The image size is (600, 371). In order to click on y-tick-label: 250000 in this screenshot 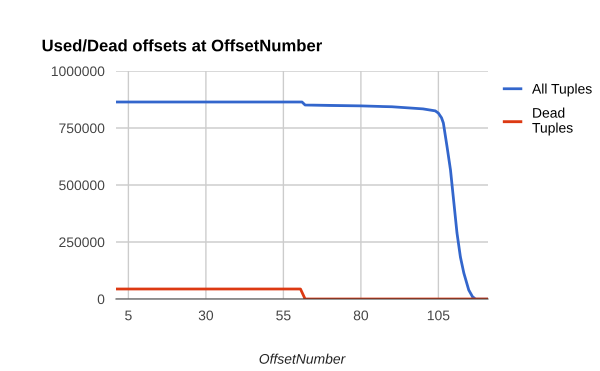, I will do `click(81, 242)`.